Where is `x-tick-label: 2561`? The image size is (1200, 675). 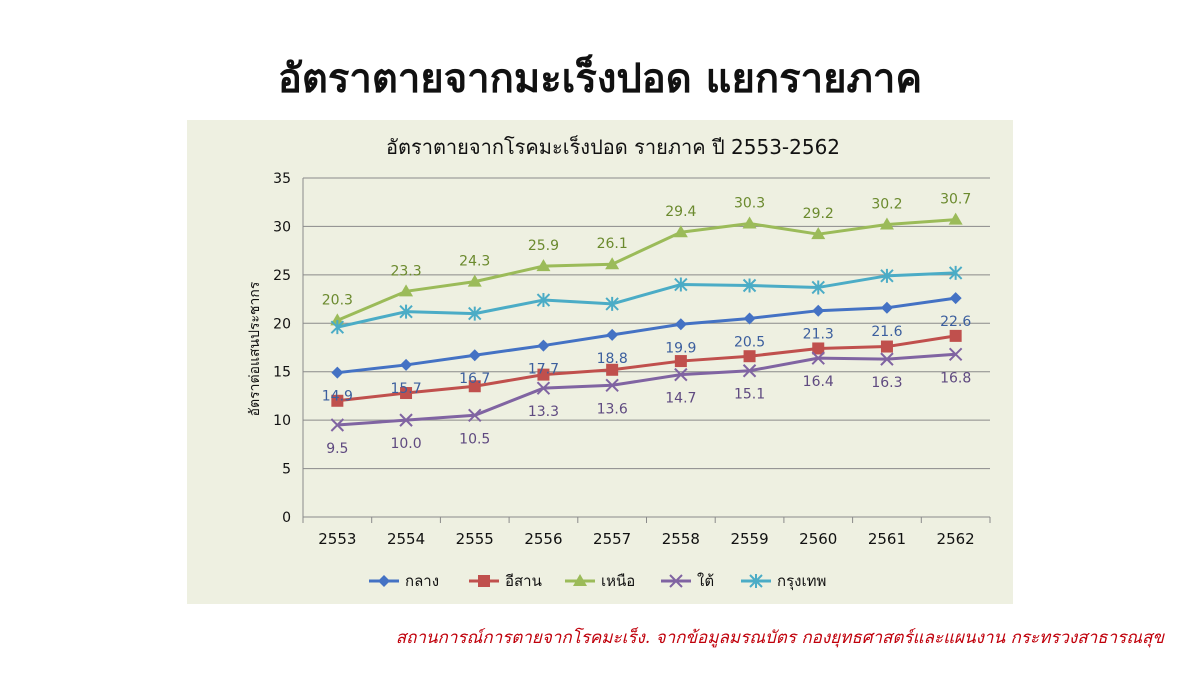
x-tick-label: 2561 is located at coordinates (887, 539).